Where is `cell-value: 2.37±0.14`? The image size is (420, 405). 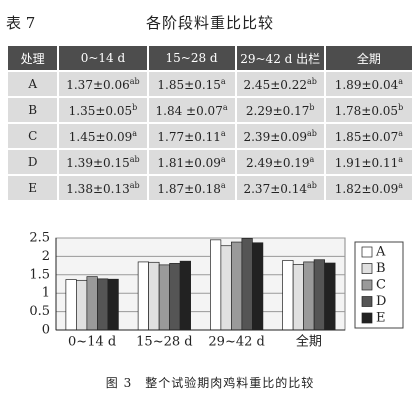 cell-value: 2.37±0.14 is located at coordinates (275, 188).